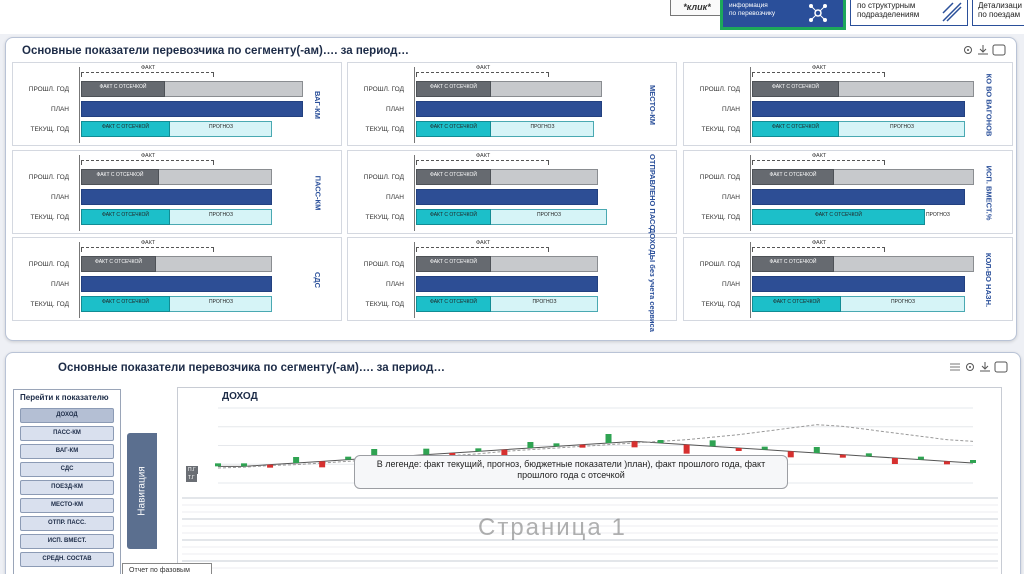 This screenshot has width=1024, height=574. I want to click on card-side-label: ПАСС-КМ, so click(317, 193).